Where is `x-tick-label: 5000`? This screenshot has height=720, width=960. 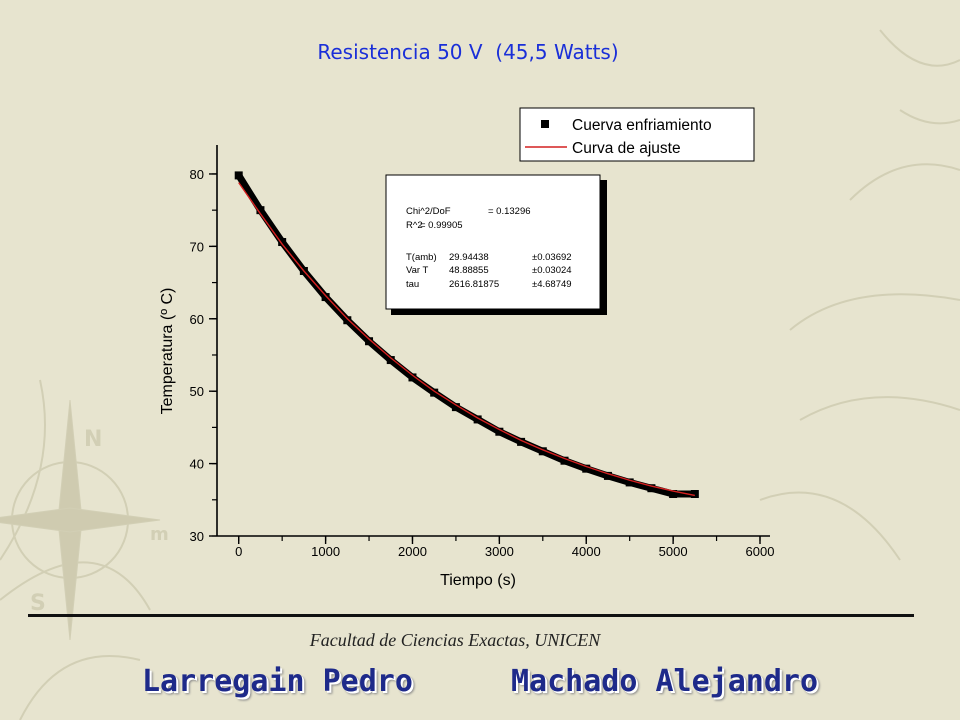
x-tick-label: 5000 is located at coordinates (673, 551).